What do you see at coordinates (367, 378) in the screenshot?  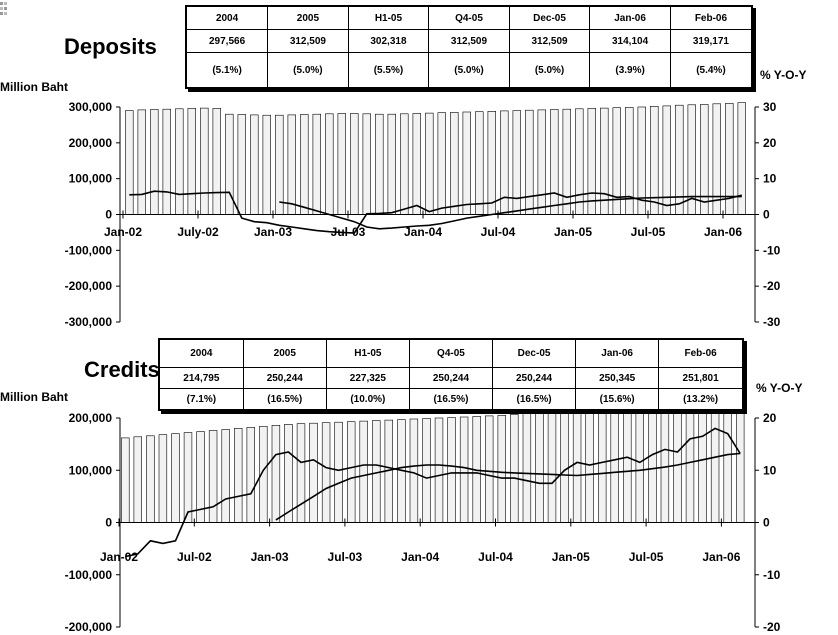 I see `table-cell: 227,325` at bounding box center [367, 378].